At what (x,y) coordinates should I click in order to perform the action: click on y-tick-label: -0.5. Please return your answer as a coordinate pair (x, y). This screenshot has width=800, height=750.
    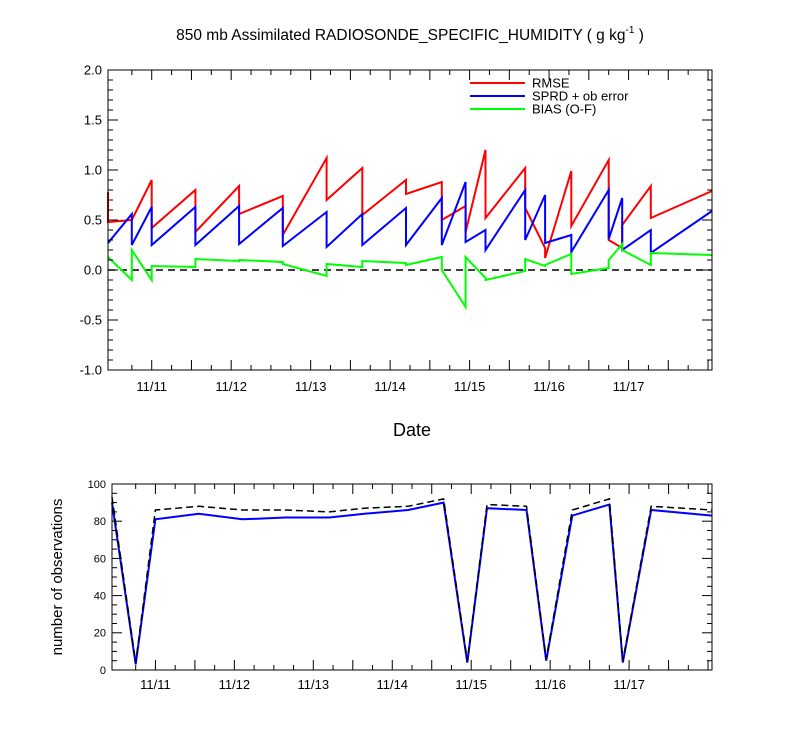
    Looking at the image, I should click on (91, 320).